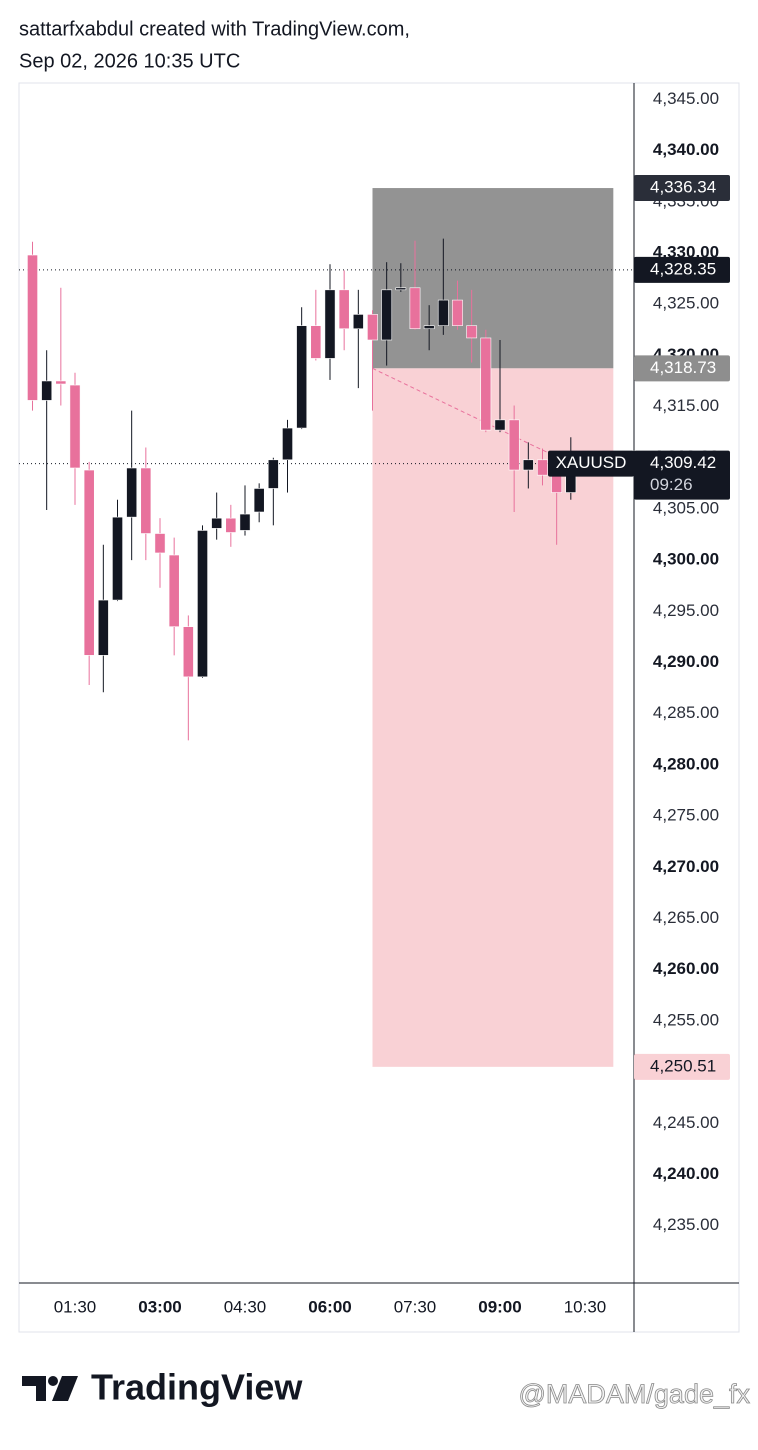 The height and width of the screenshot is (1450, 758). What do you see at coordinates (493, 278) in the screenshot?
I see `stop-zone` at bounding box center [493, 278].